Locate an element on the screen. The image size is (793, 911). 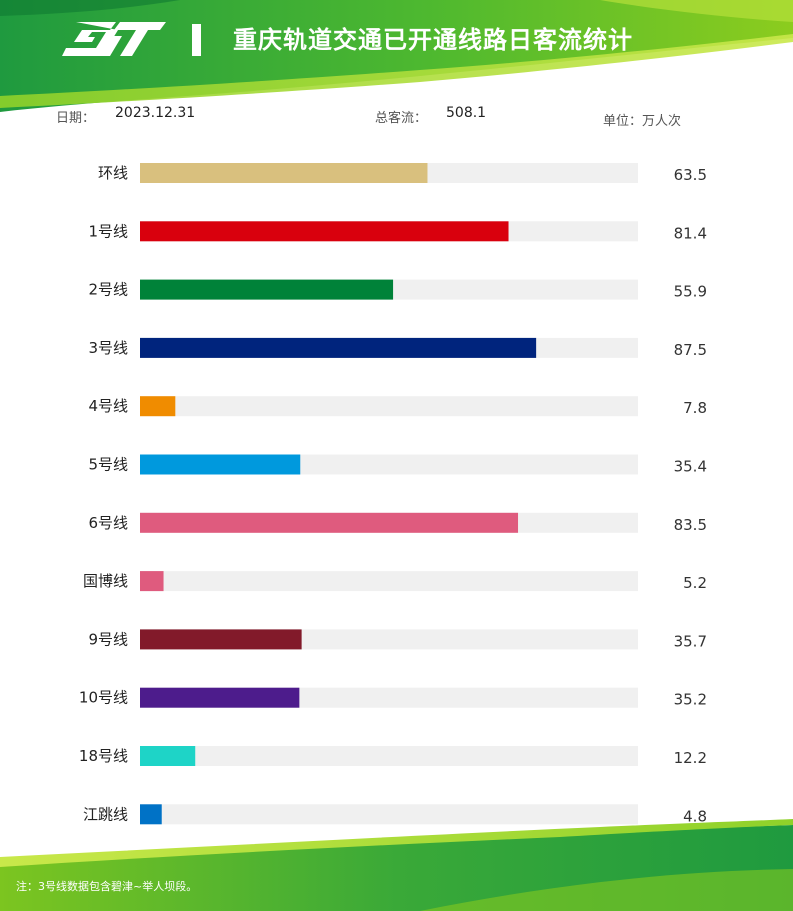
value-label: 63.5 is located at coordinates (690, 175).